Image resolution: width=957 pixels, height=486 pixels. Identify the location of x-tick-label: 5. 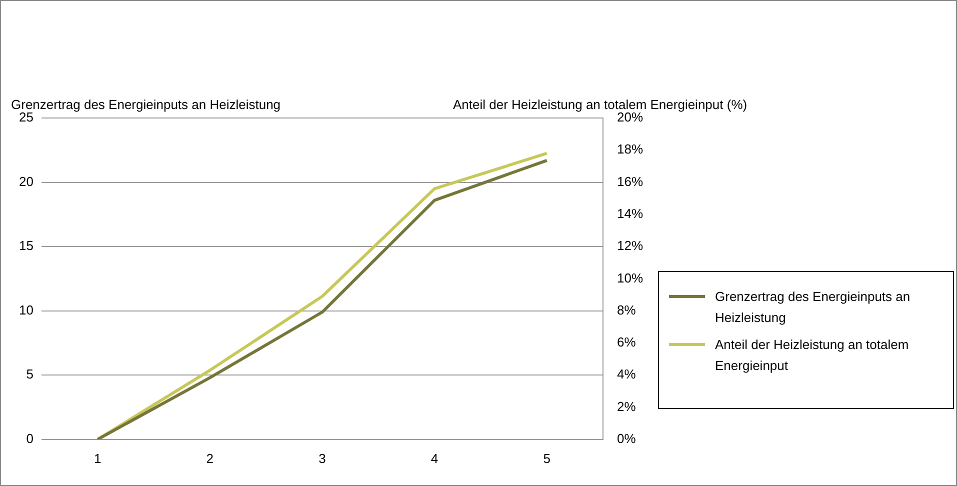
(546, 458).